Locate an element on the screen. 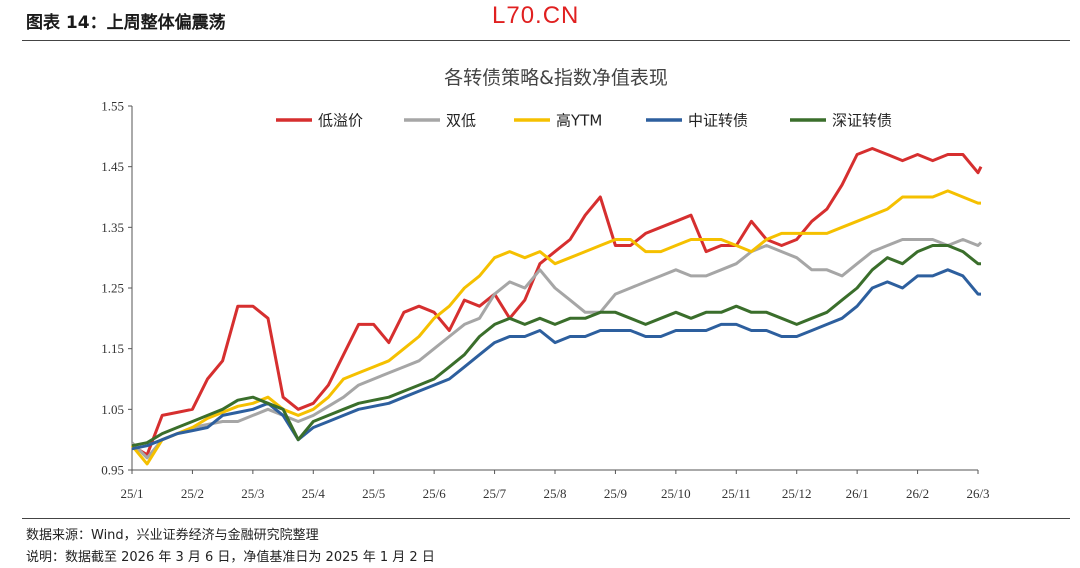 This screenshot has height=568, width=1080. legend-label-1: 低溢价 is located at coordinates (340, 121).